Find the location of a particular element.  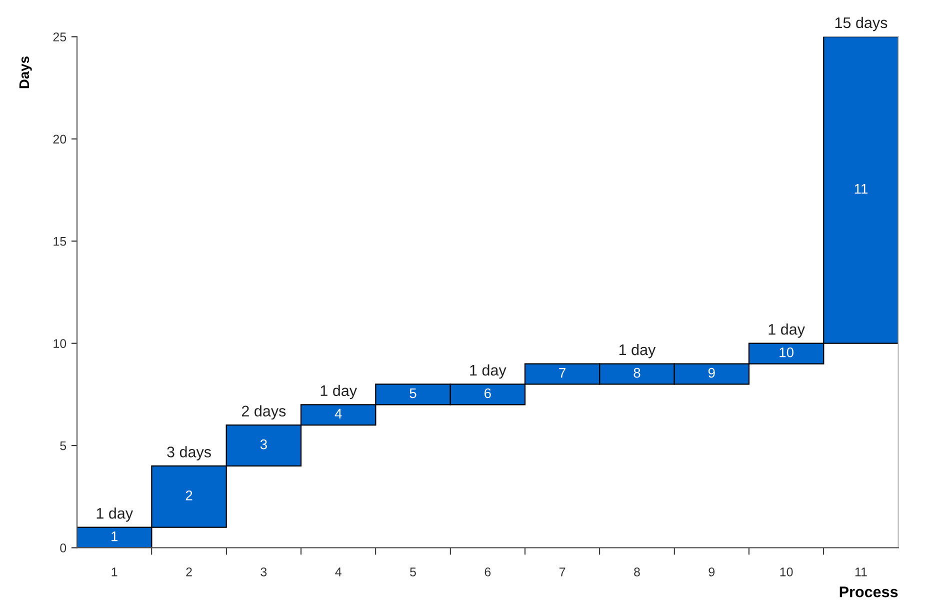

annotation: 8 is located at coordinates (637, 373).